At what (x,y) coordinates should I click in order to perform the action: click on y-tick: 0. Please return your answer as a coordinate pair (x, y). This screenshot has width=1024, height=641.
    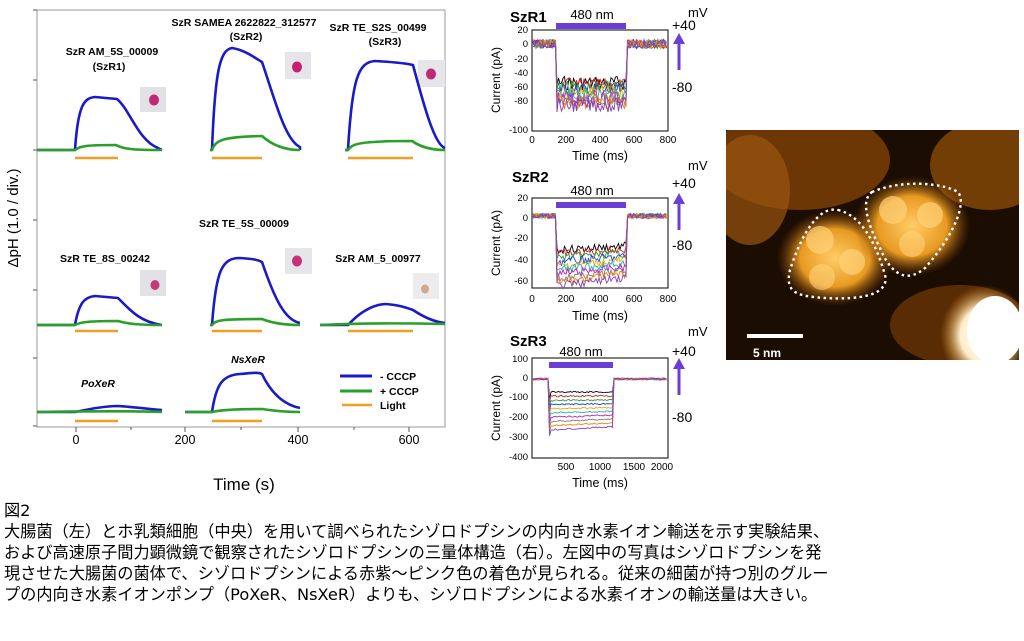
    Looking at the image, I should click on (525, 218).